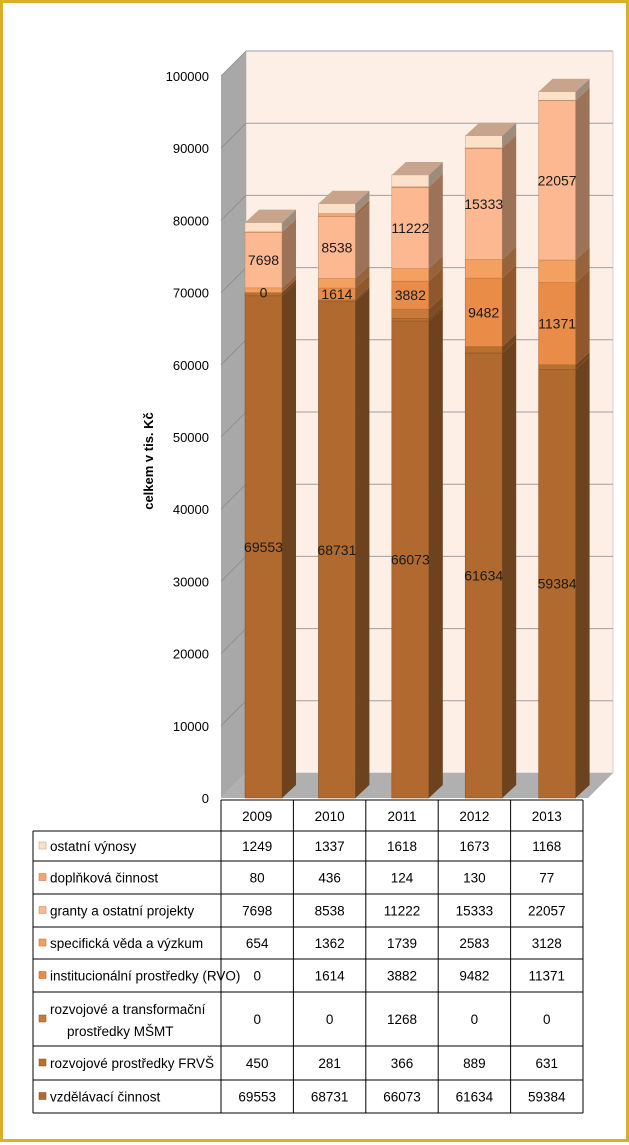 The image size is (629, 1145). I want to click on table-cell-value: 450, so click(257, 1063).